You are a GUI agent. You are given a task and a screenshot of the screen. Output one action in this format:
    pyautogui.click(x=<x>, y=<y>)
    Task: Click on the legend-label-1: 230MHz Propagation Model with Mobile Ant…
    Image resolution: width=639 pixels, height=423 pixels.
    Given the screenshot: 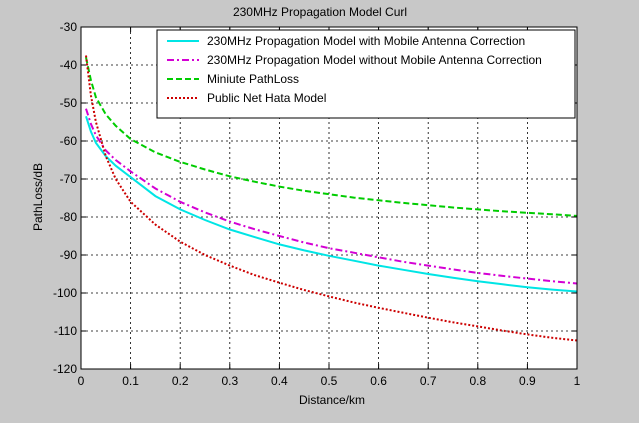 What is the action you would take?
    pyautogui.click(x=366, y=41)
    